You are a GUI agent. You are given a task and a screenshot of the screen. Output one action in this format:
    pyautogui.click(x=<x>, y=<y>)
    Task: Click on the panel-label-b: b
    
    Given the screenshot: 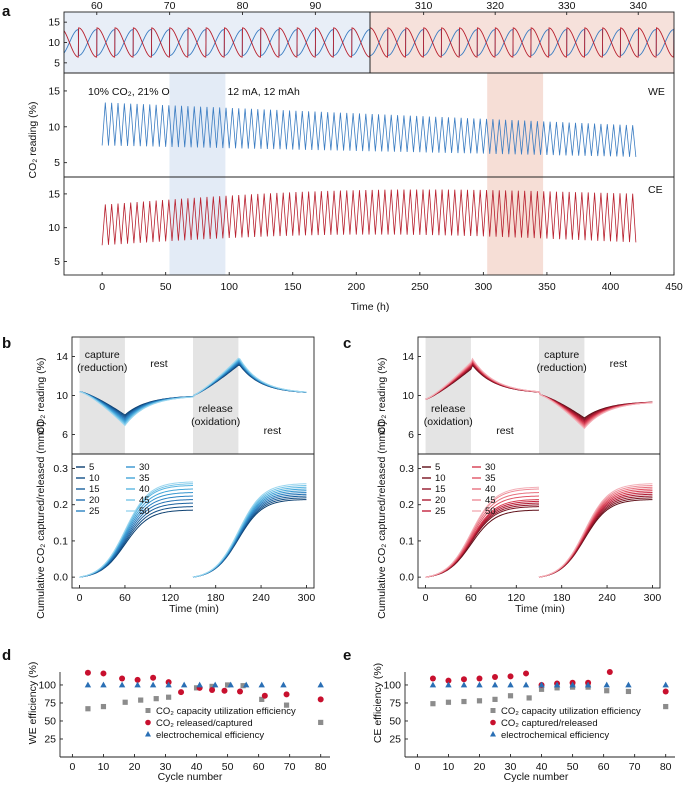 What is the action you would take?
    pyautogui.click(x=6, y=343)
    